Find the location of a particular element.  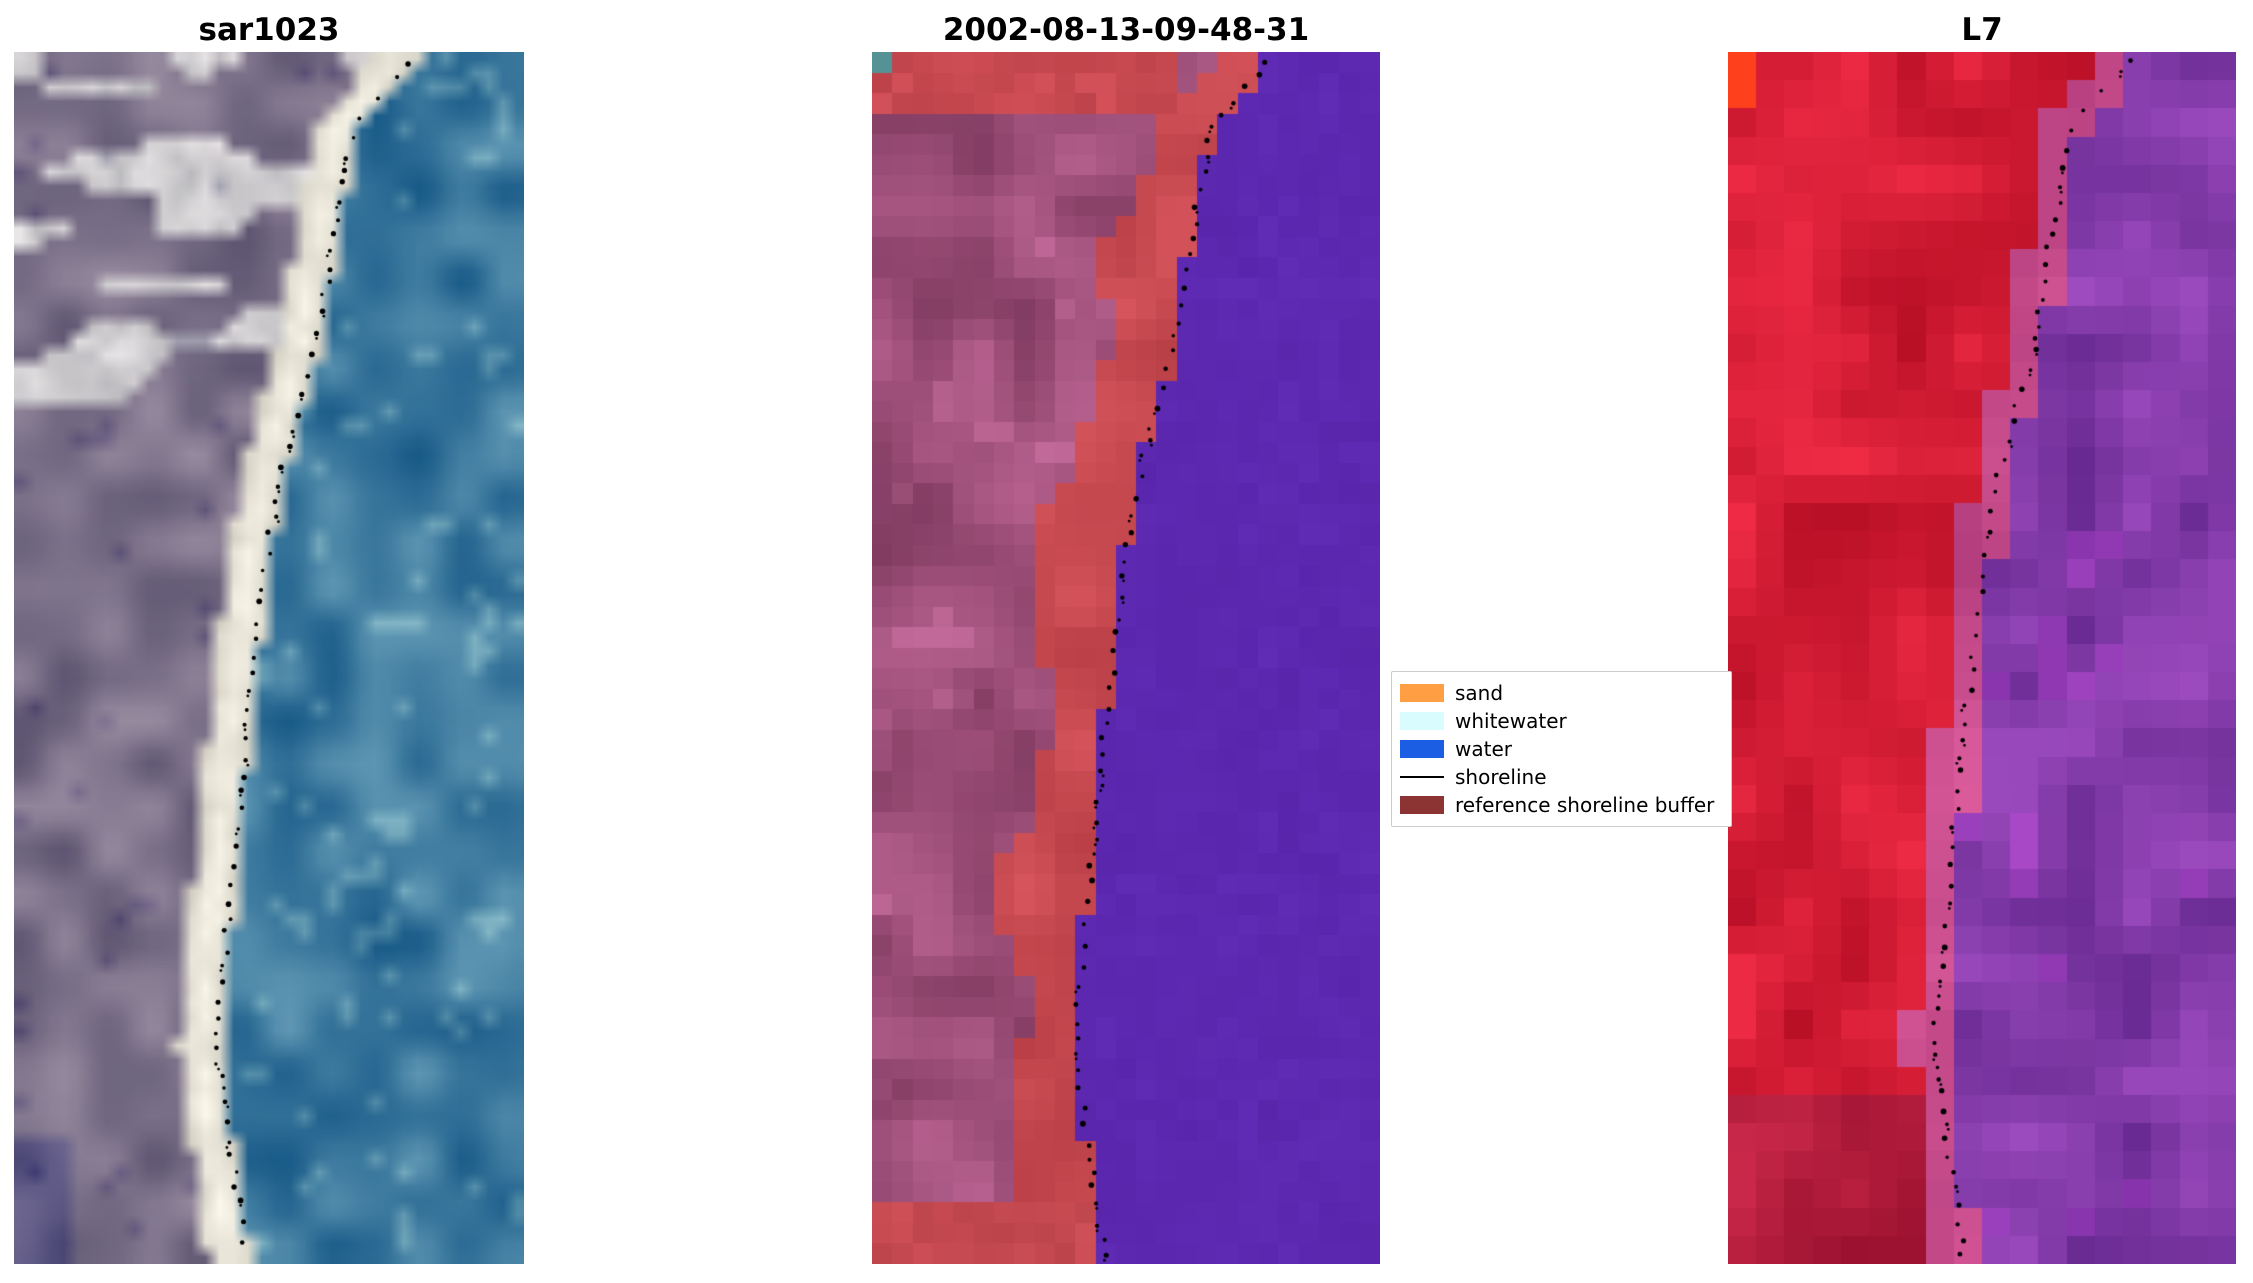

legend-item-sand: sand is located at coordinates (1561, 693).